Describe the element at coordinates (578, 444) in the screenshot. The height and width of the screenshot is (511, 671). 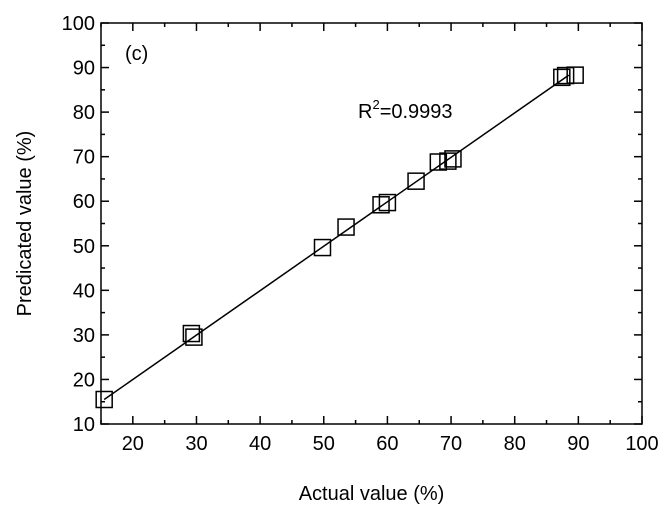
I see `x-tick-label: 90` at that location.